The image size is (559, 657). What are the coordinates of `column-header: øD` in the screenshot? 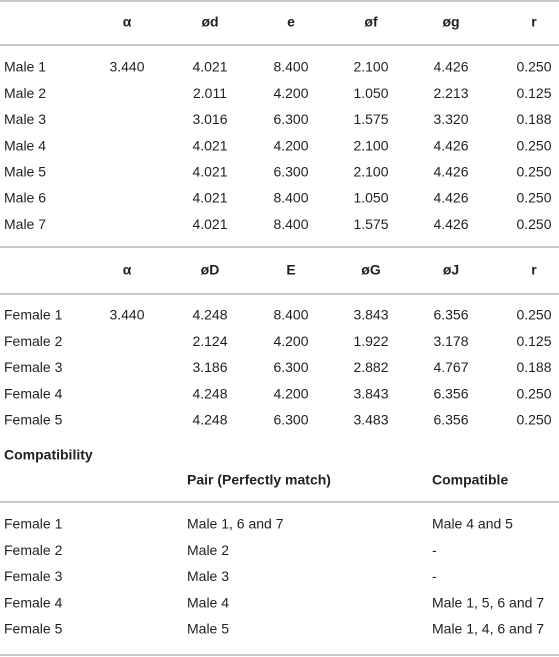 It's located at (210, 270).